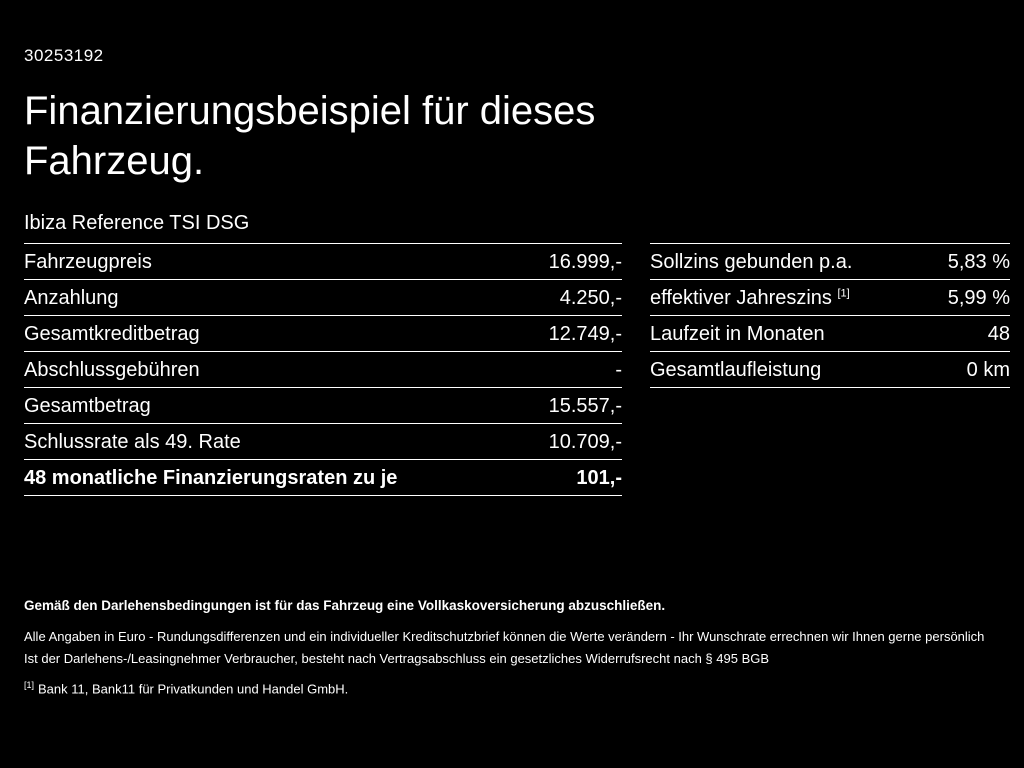 The width and height of the screenshot is (1024, 768). Describe the element at coordinates (988, 369) in the screenshot. I see `row-value: 0 km` at that location.